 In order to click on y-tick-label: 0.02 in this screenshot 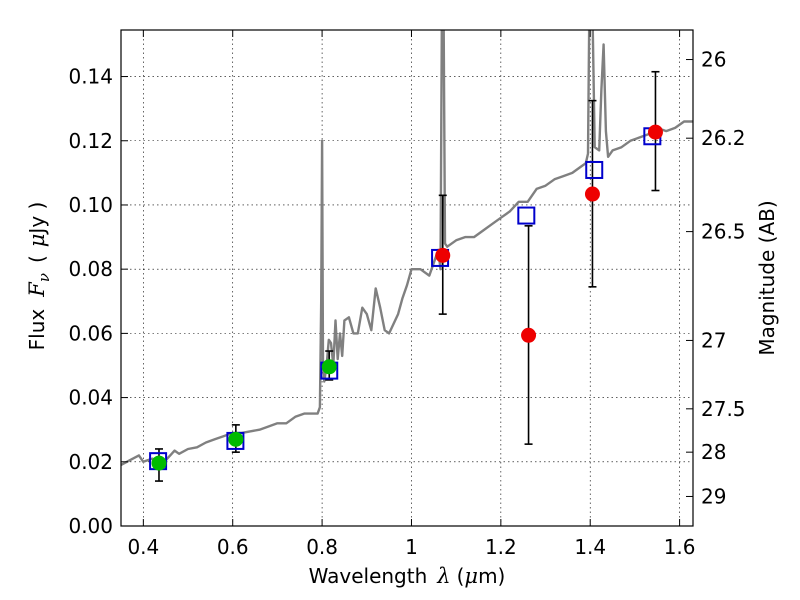, I will do `click(90, 462)`.